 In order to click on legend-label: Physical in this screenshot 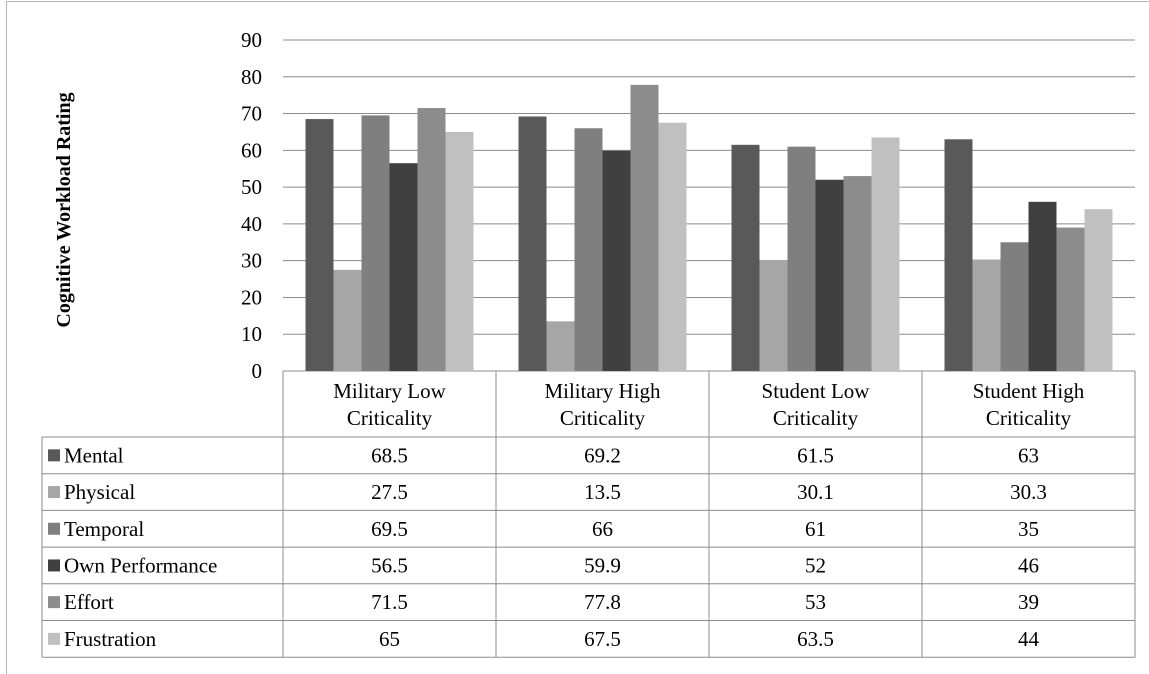, I will do `click(99, 492)`.